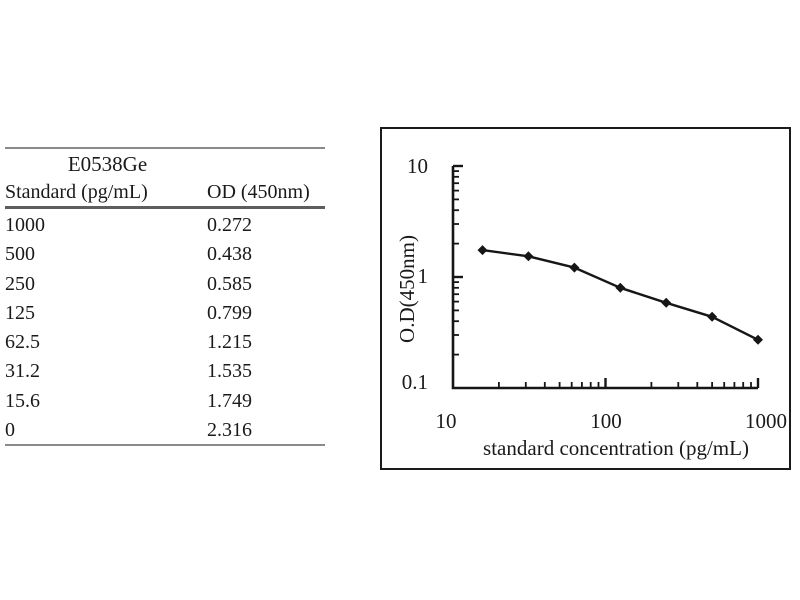 The width and height of the screenshot is (800, 600). Describe the element at coordinates (76, 192) in the screenshot. I see `column-header-standard: Standard (pg/mL)` at that location.